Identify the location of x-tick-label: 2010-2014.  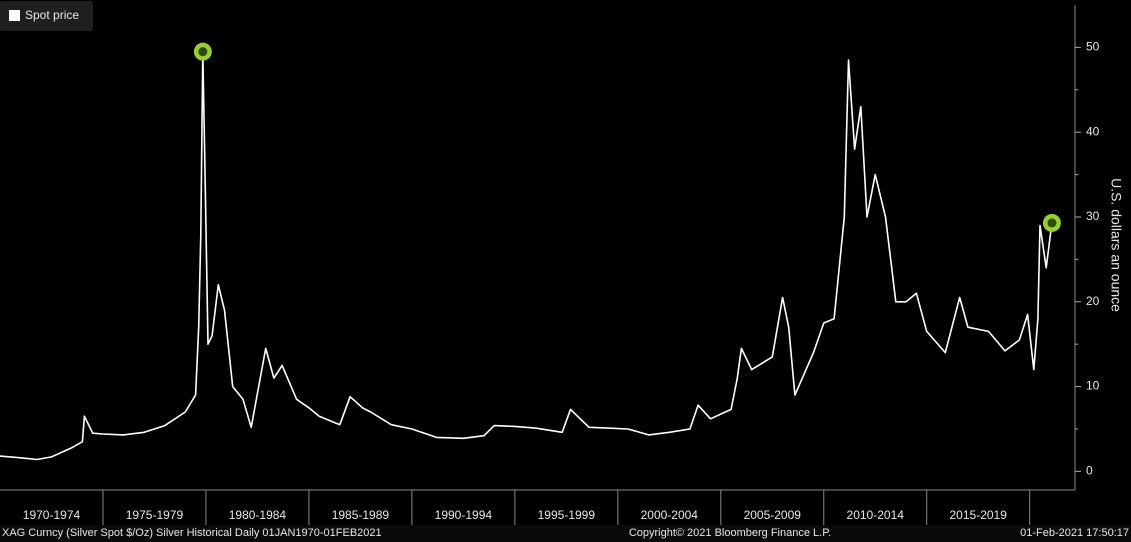
(876, 515).